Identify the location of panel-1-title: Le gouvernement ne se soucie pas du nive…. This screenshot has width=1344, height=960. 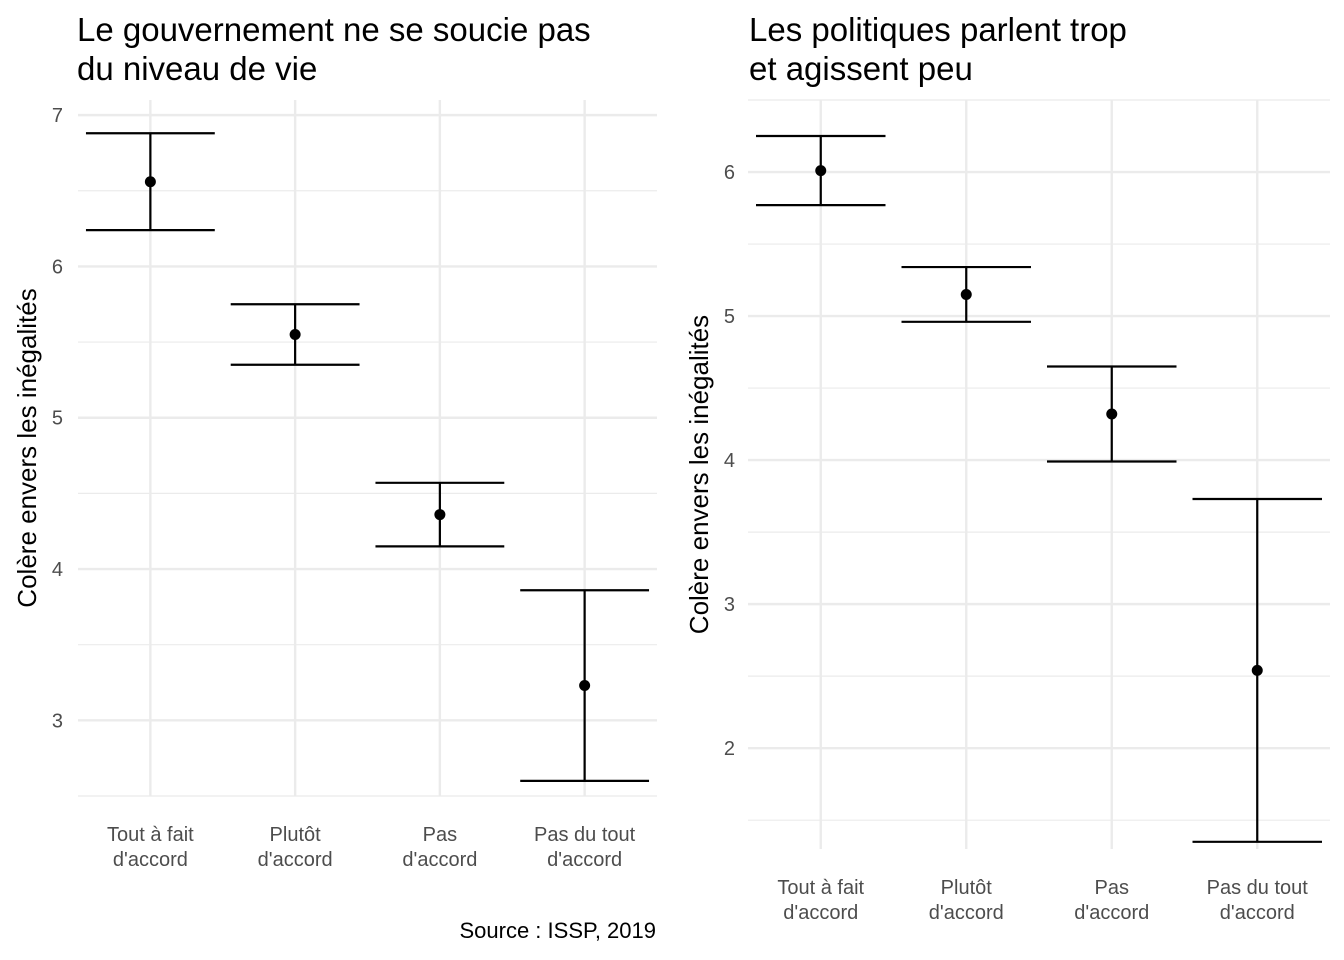
(334, 49).